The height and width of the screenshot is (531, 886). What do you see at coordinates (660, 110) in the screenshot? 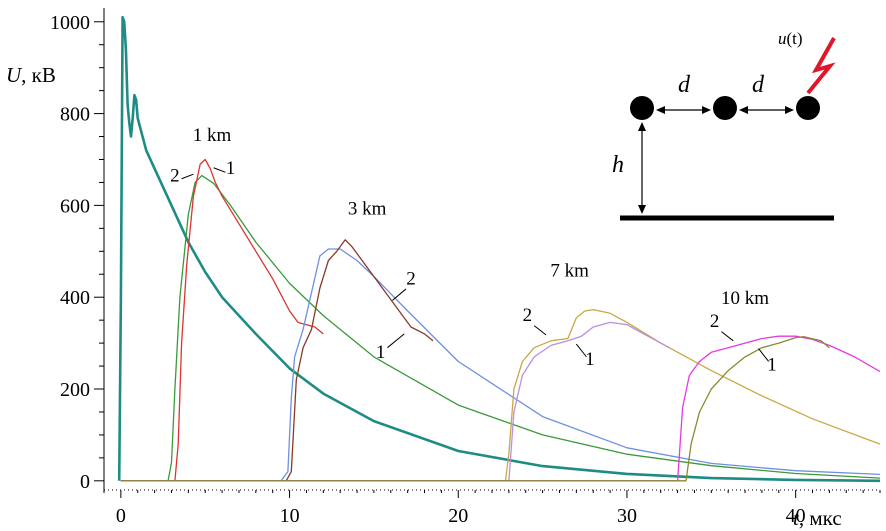
I see `d1-arrow-left` at bounding box center [660, 110].